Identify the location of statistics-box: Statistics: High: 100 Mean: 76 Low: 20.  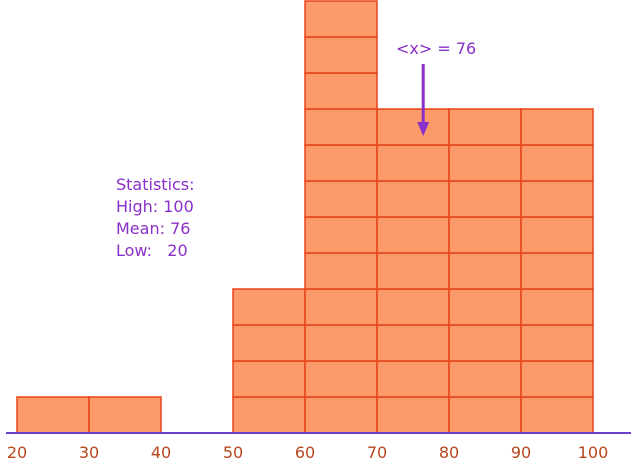
(155, 217).